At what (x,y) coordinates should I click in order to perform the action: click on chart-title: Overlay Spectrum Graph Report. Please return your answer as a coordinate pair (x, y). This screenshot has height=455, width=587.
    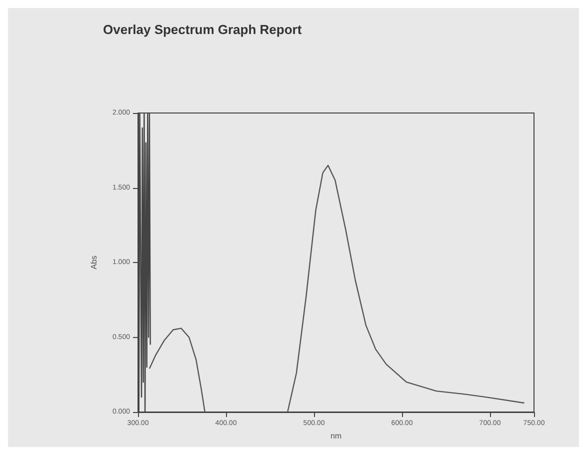
    Looking at the image, I should click on (202, 29).